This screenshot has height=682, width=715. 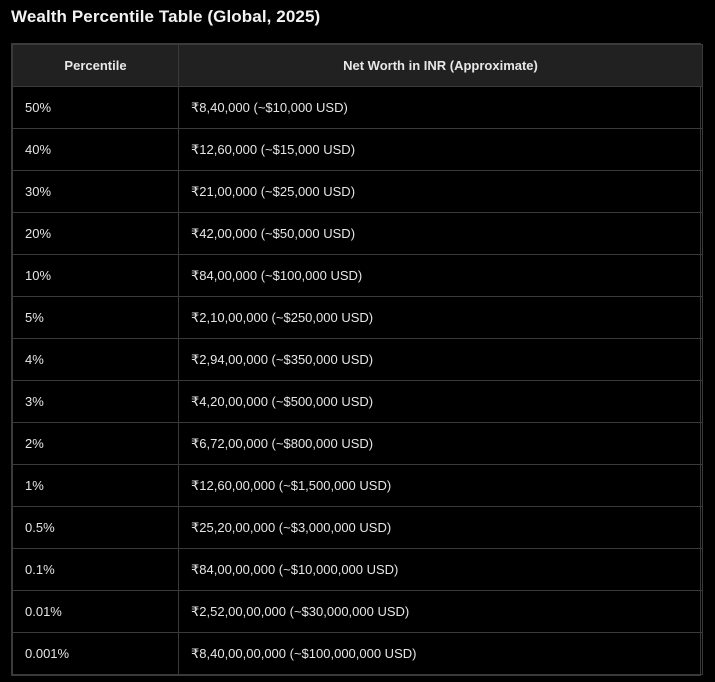 What do you see at coordinates (440, 569) in the screenshot?
I see `cell-net-worth: ₹84,00,00,000 (~$10,000,000 USD)` at bounding box center [440, 569].